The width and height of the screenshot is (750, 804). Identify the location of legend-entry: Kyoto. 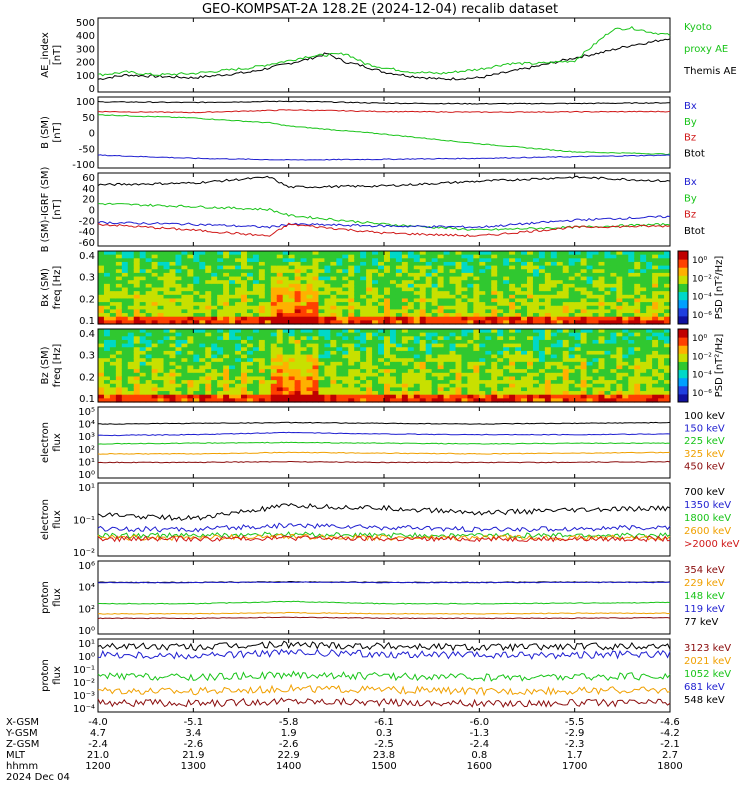
(698, 27).